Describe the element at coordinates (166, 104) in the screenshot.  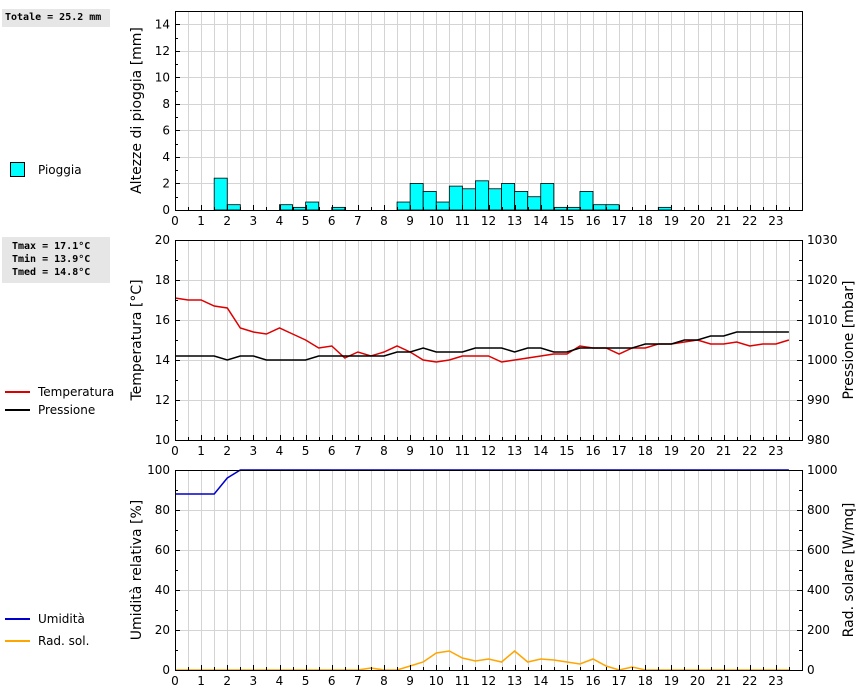
I see `y-tick-label: 8` at that location.